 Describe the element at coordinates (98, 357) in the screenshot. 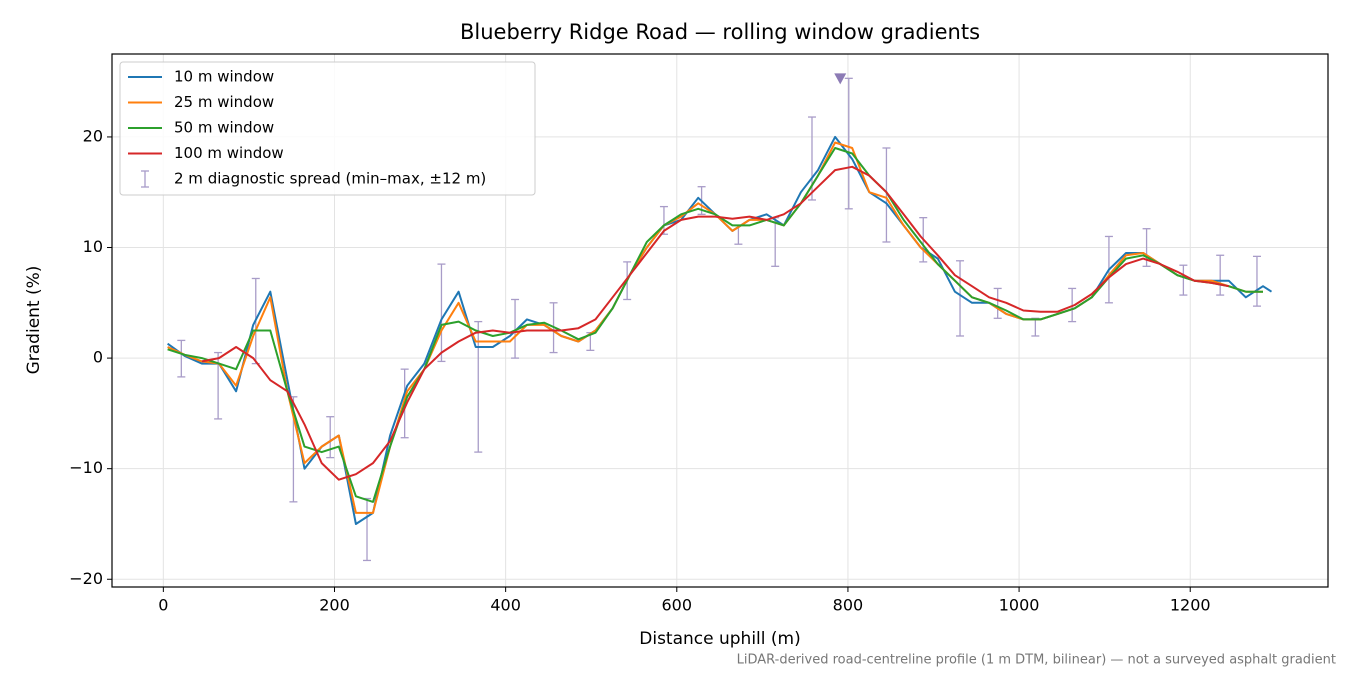

I see `y-tick-label: 0` at that location.